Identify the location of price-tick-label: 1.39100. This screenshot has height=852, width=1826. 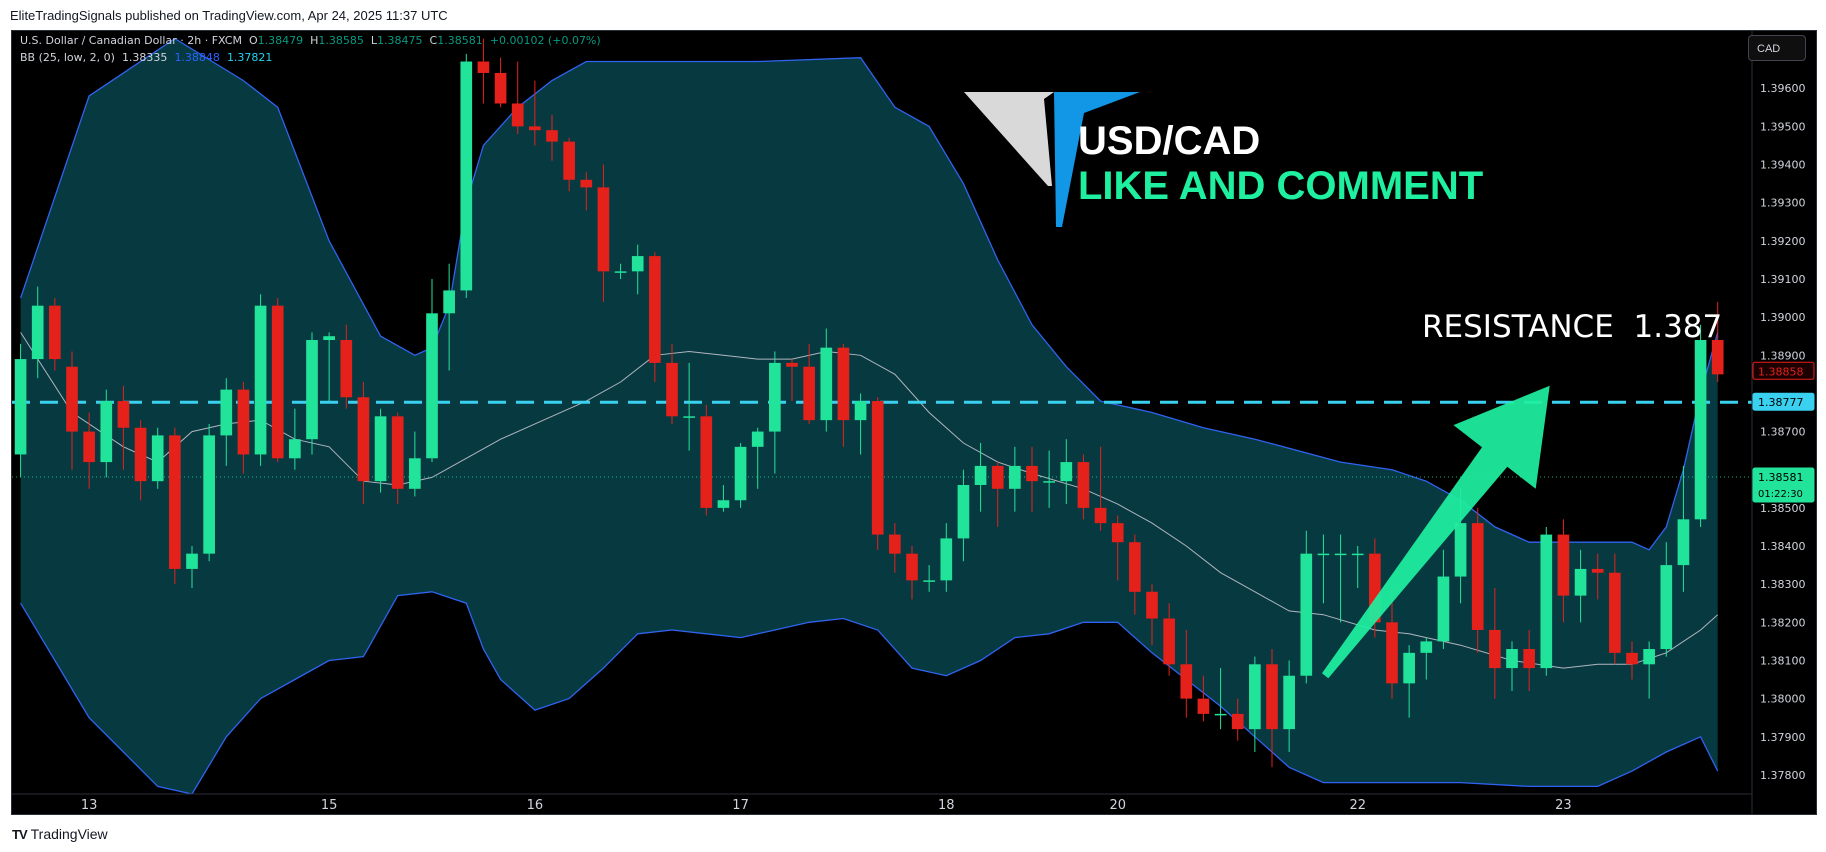
(1783, 279).